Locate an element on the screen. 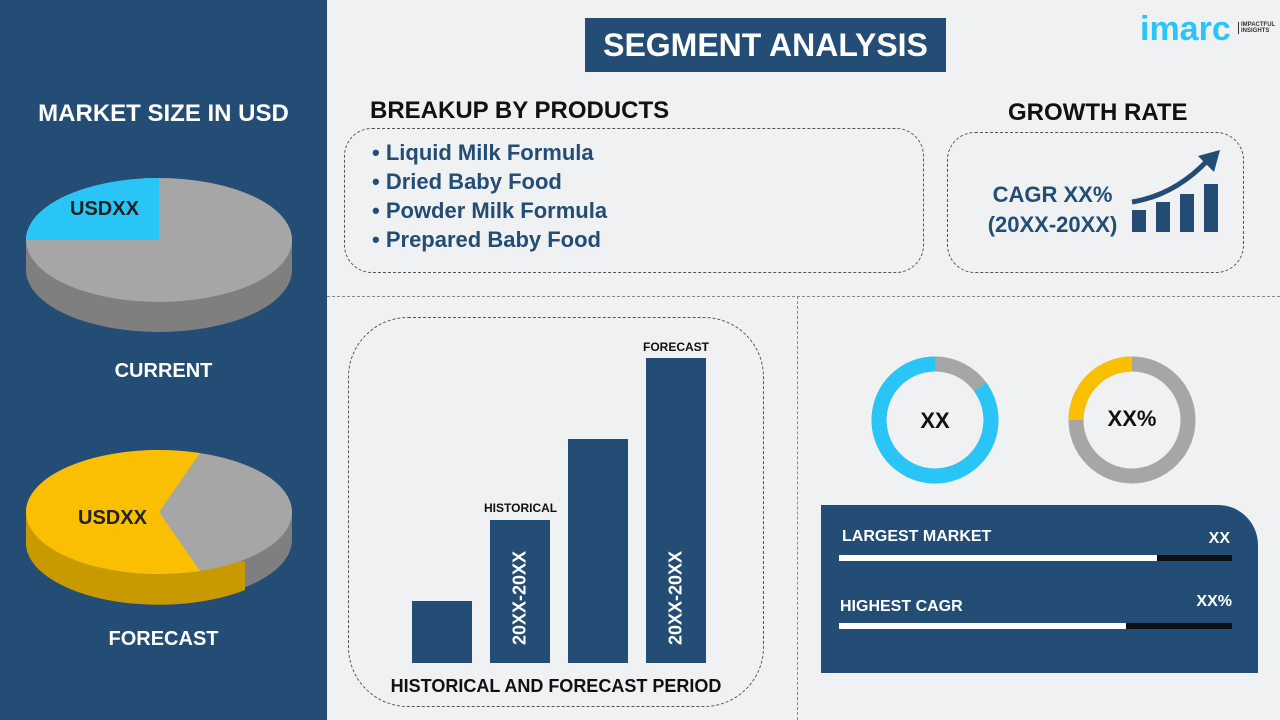 This screenshot has width=1280, height=720. current-pie is located at coordinates (159, 255).